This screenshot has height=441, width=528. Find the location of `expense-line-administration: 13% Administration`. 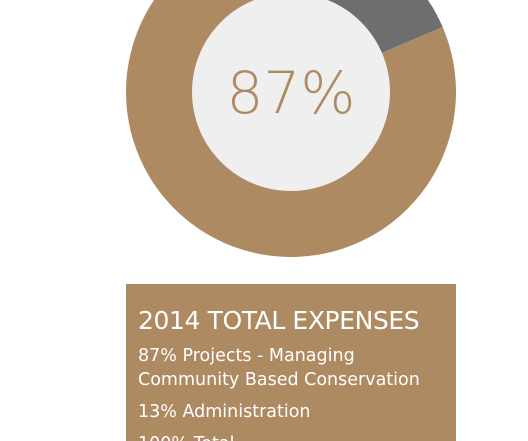

expense-line-administration: 13% Administration is located at coordinates (224, 412).